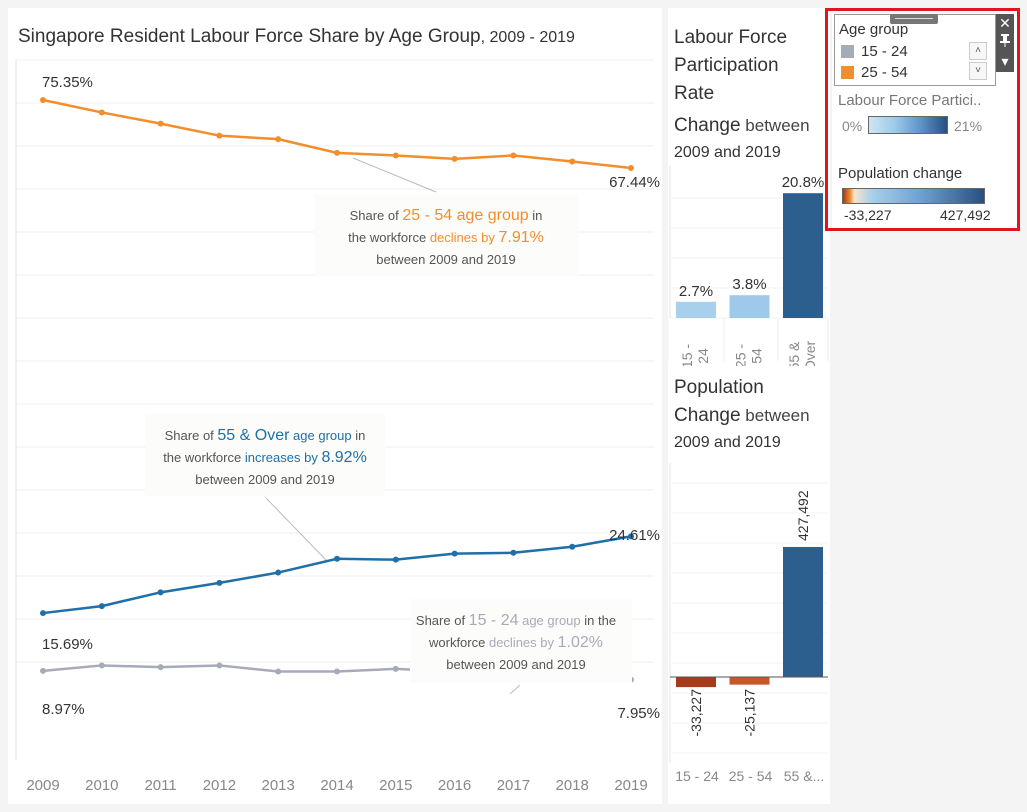 The width and height of the screenshot is (1027, 812). I want to click on lfp-subtitle-bold: Change, so click(707, 125).